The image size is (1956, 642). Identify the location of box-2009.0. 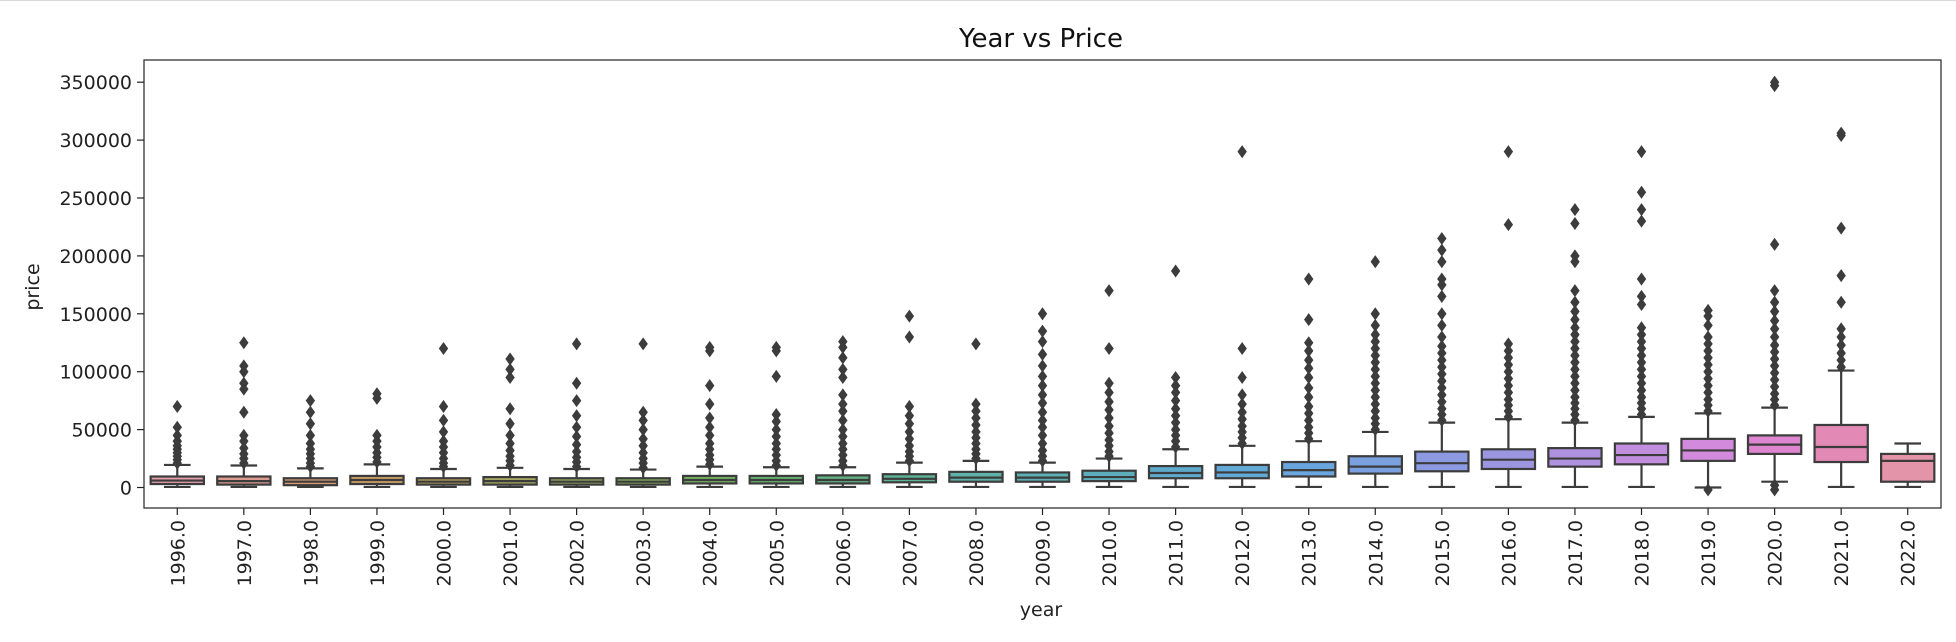
(1042, 398).